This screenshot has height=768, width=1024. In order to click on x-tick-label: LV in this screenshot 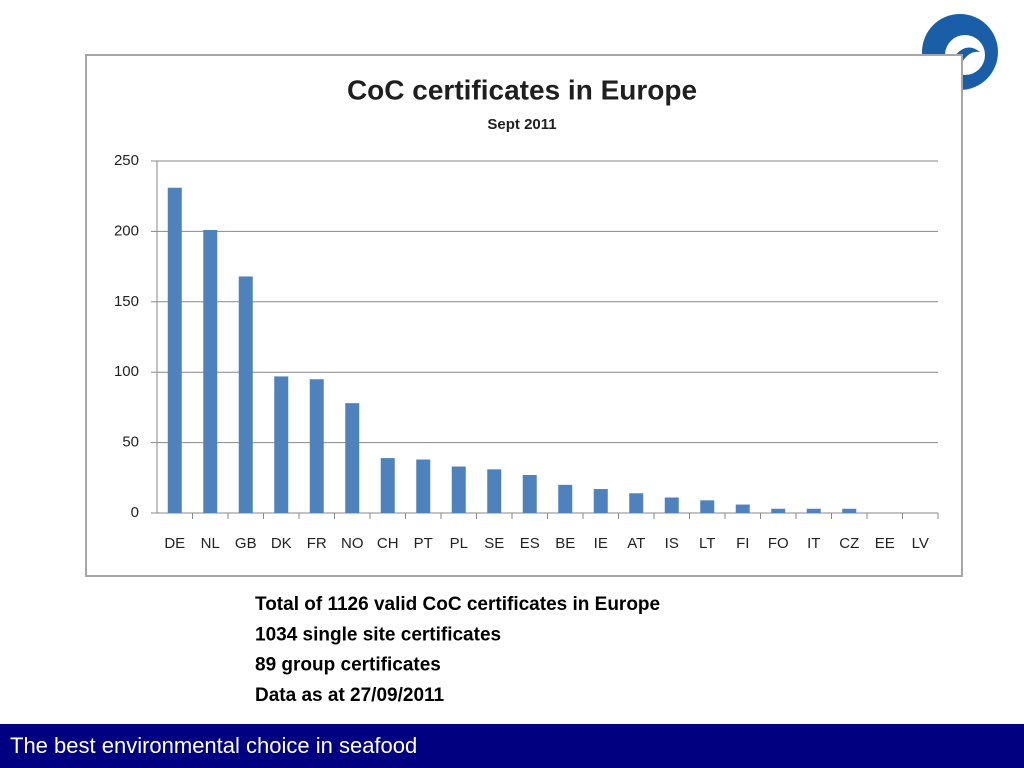, I will do `click(920, 543)`.